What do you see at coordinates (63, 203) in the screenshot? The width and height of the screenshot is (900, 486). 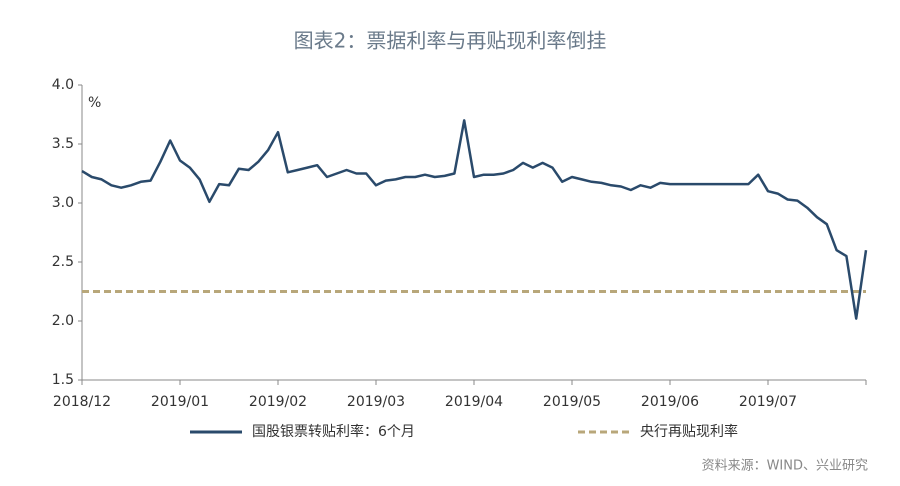 I see `y-tick-label: 3.0` at bounding box center [63, 203].